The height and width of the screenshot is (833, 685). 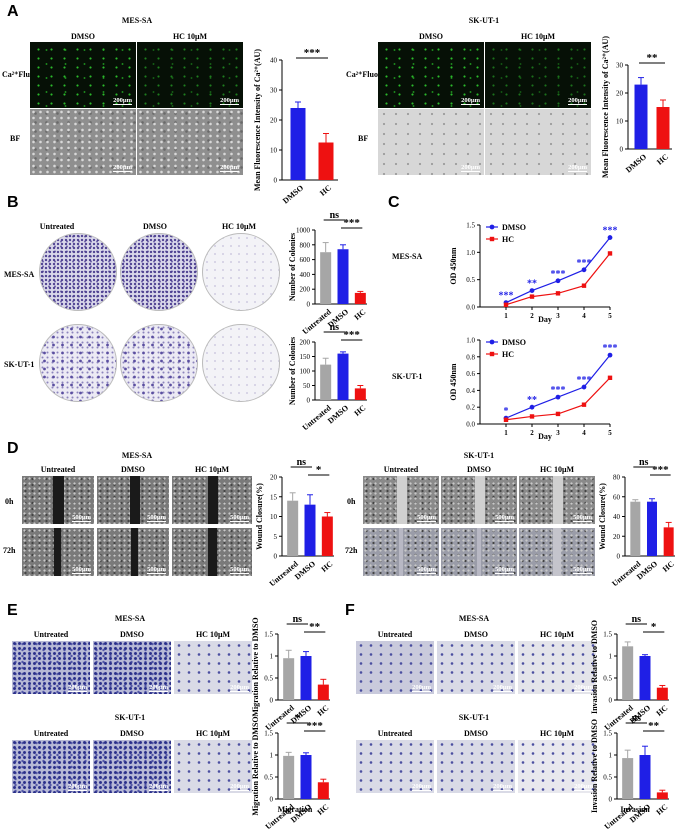 I want to click on a-sk-ut-1-ytick-label: 0, so click(x=622, y=150).